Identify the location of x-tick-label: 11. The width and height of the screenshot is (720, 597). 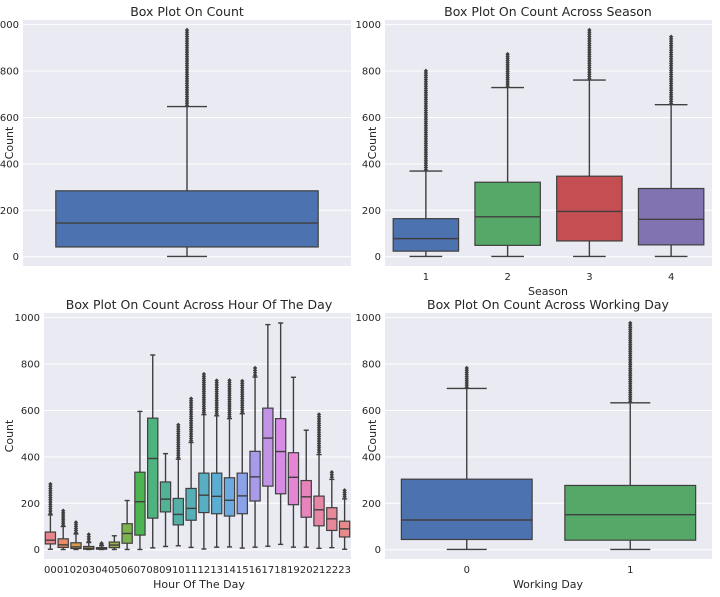
(191, 570).